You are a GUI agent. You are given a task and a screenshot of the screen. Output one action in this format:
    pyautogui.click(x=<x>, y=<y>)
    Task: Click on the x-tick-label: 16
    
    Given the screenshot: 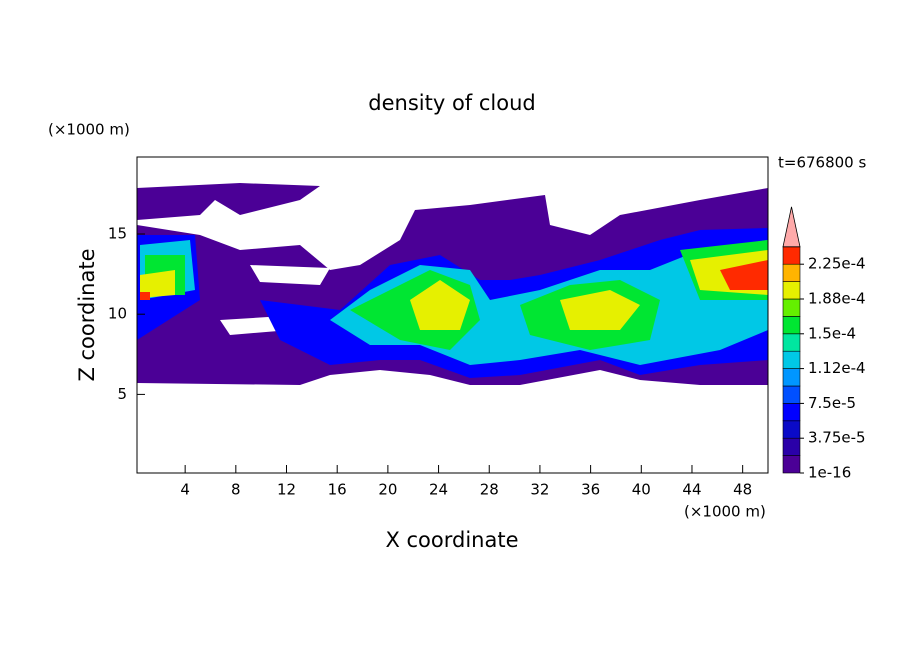 What is the action you would take?
    pyautogui.click(x=337, y=490)
    